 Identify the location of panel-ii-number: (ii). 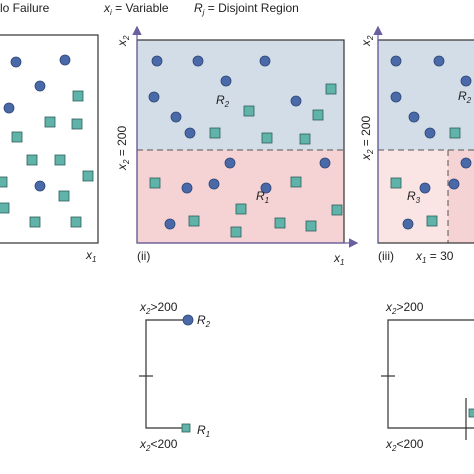
(143, 256).